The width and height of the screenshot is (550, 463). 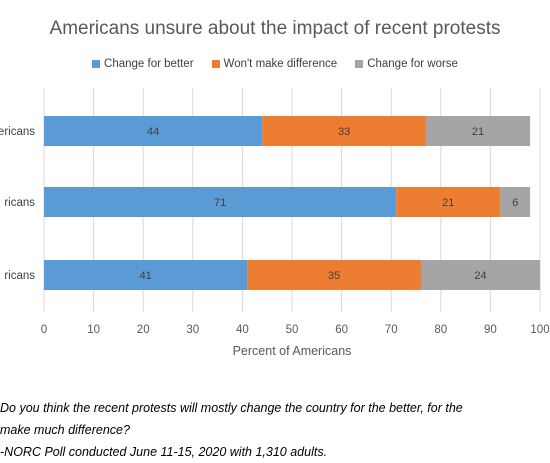 I want to click on x-tick-label: 50, so click(x=292, y=330).